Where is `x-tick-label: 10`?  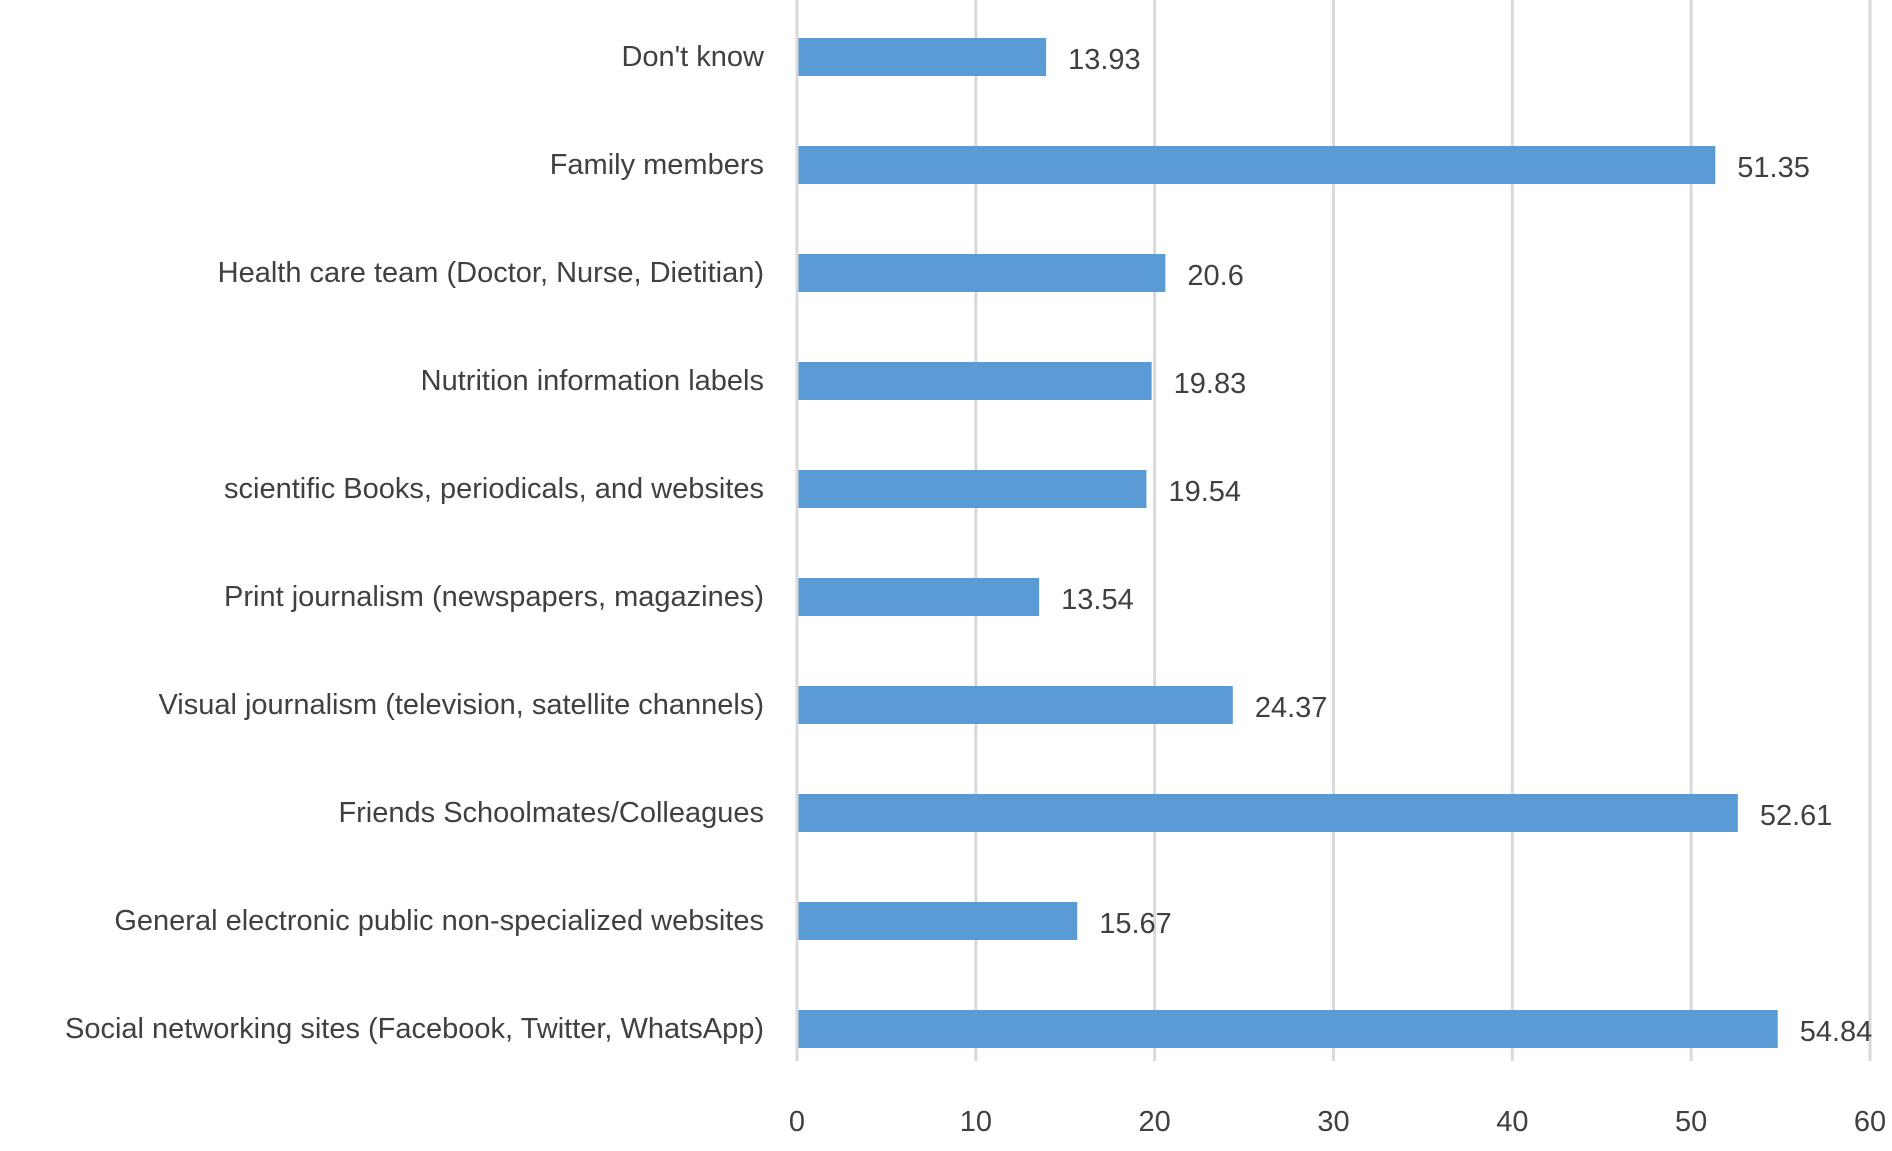 x-tick-label: 10 is located at coordinates (976, 1122).